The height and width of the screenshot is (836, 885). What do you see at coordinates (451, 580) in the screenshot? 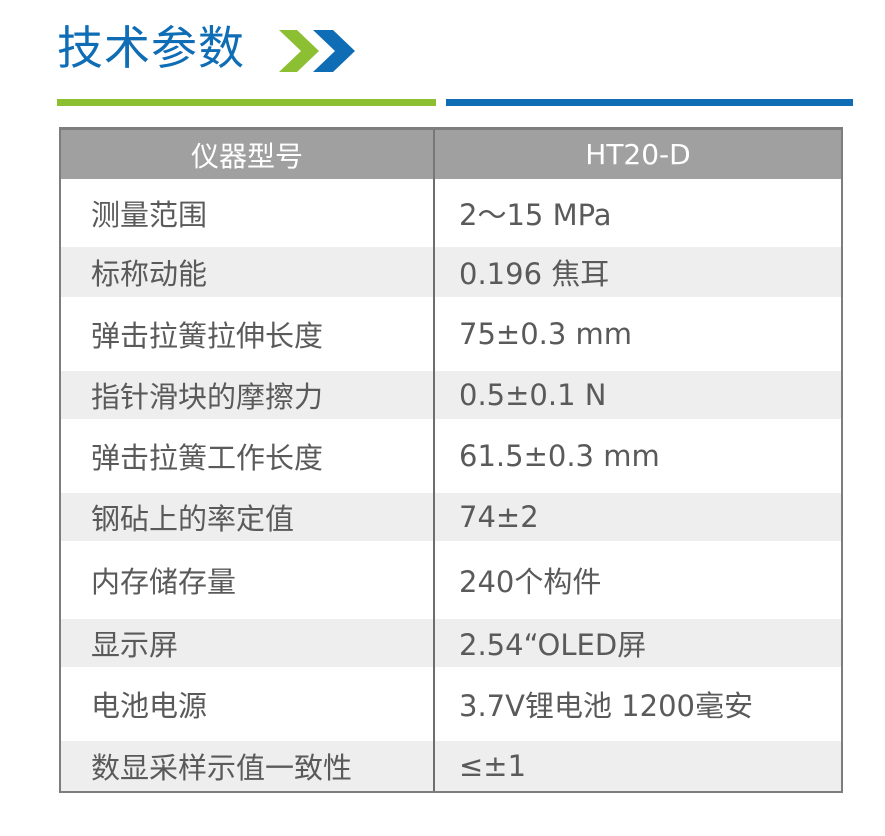
I see `table-row: 内存储存量 240个构件` at bounding box center [451, 580].